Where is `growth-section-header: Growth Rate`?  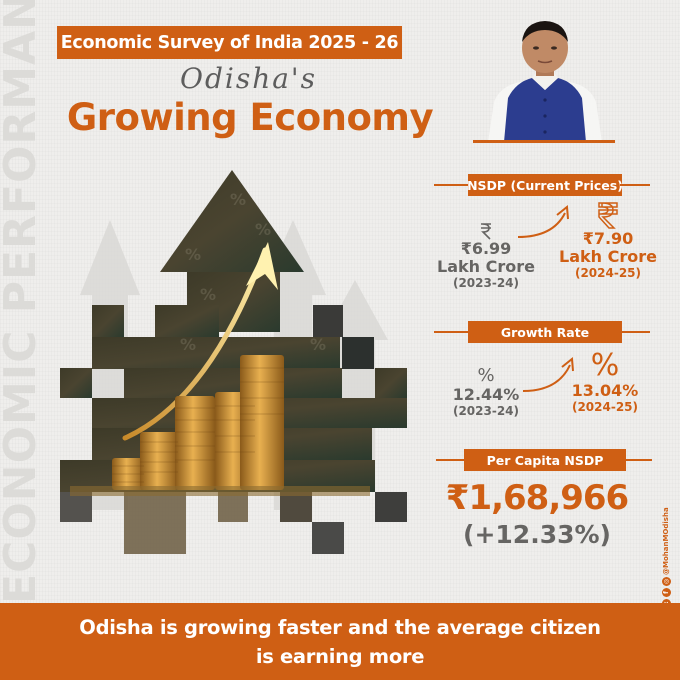 growth-section-header: Growth Rate is located at coordinates (545, 332).